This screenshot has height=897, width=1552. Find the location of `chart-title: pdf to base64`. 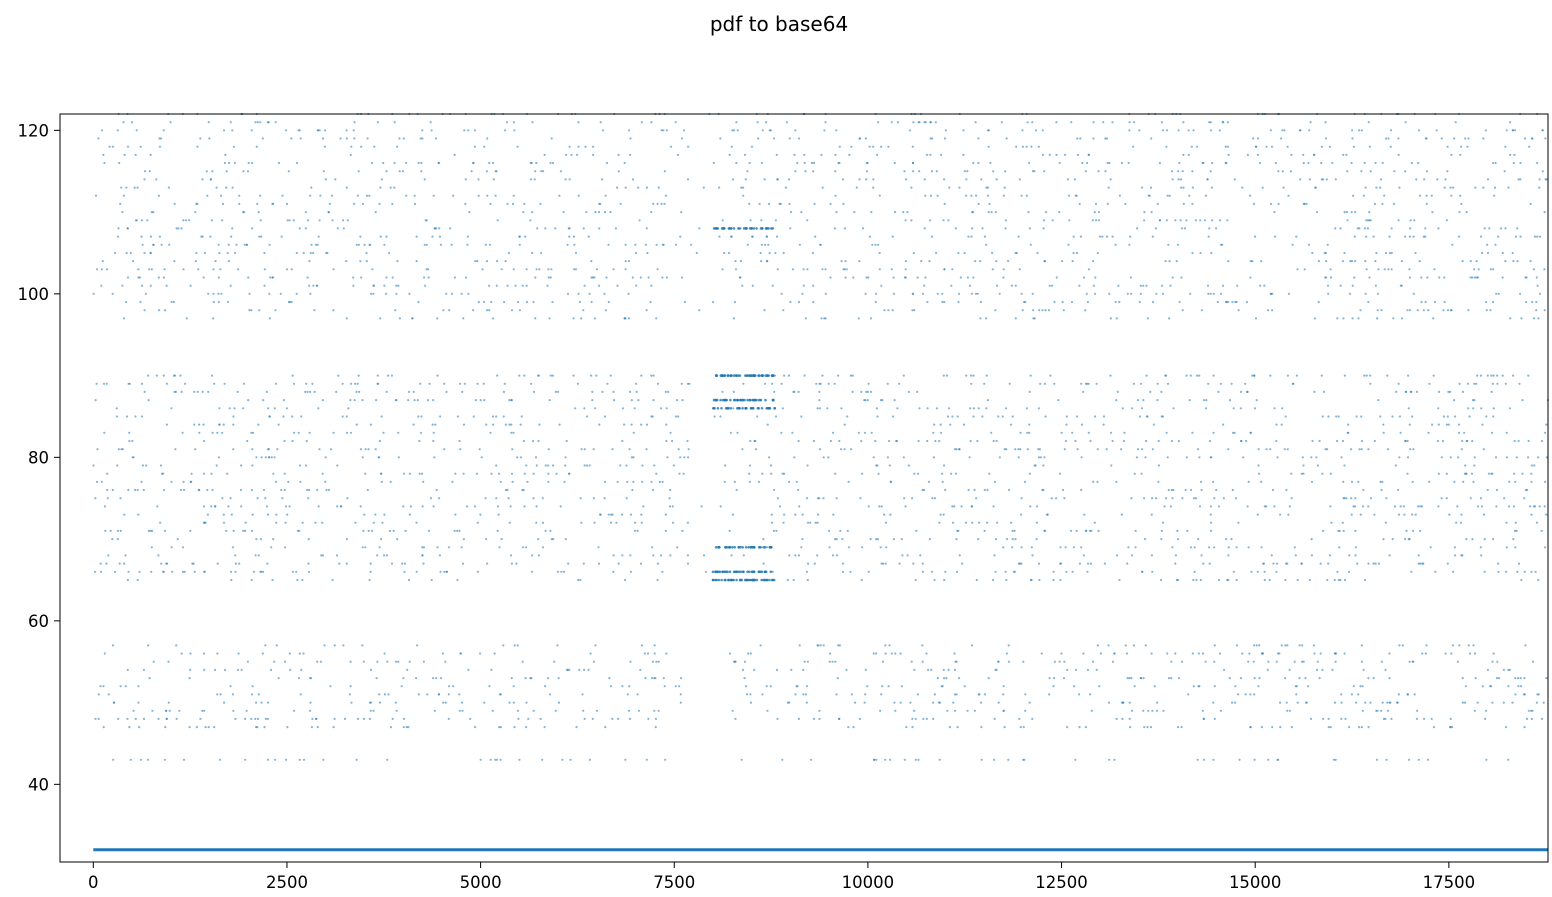

chart-title: pdf to base64 is located at coordinates (779, 24).